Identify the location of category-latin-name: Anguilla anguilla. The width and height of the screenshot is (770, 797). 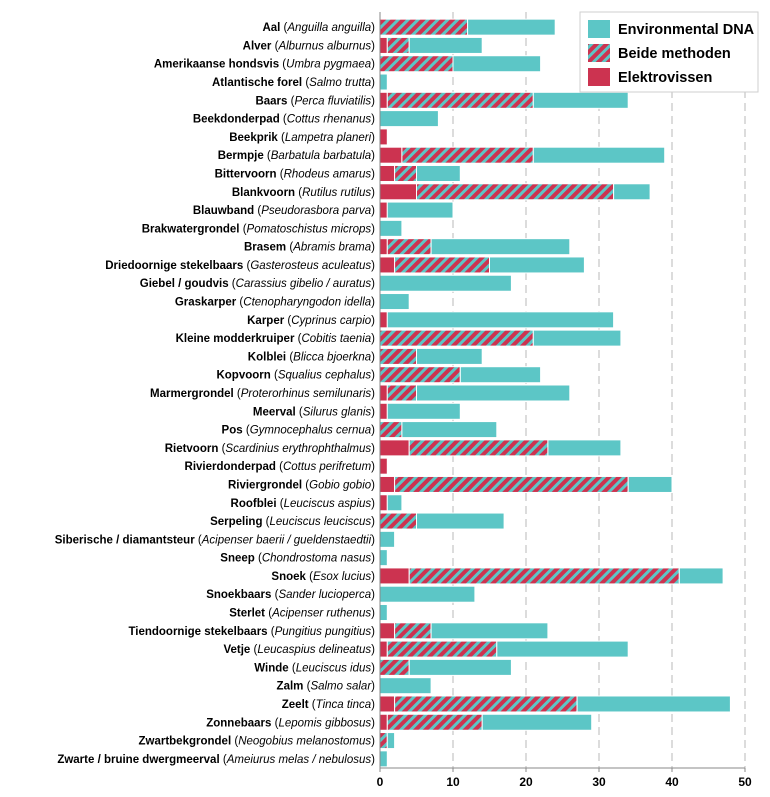
(328, 28).